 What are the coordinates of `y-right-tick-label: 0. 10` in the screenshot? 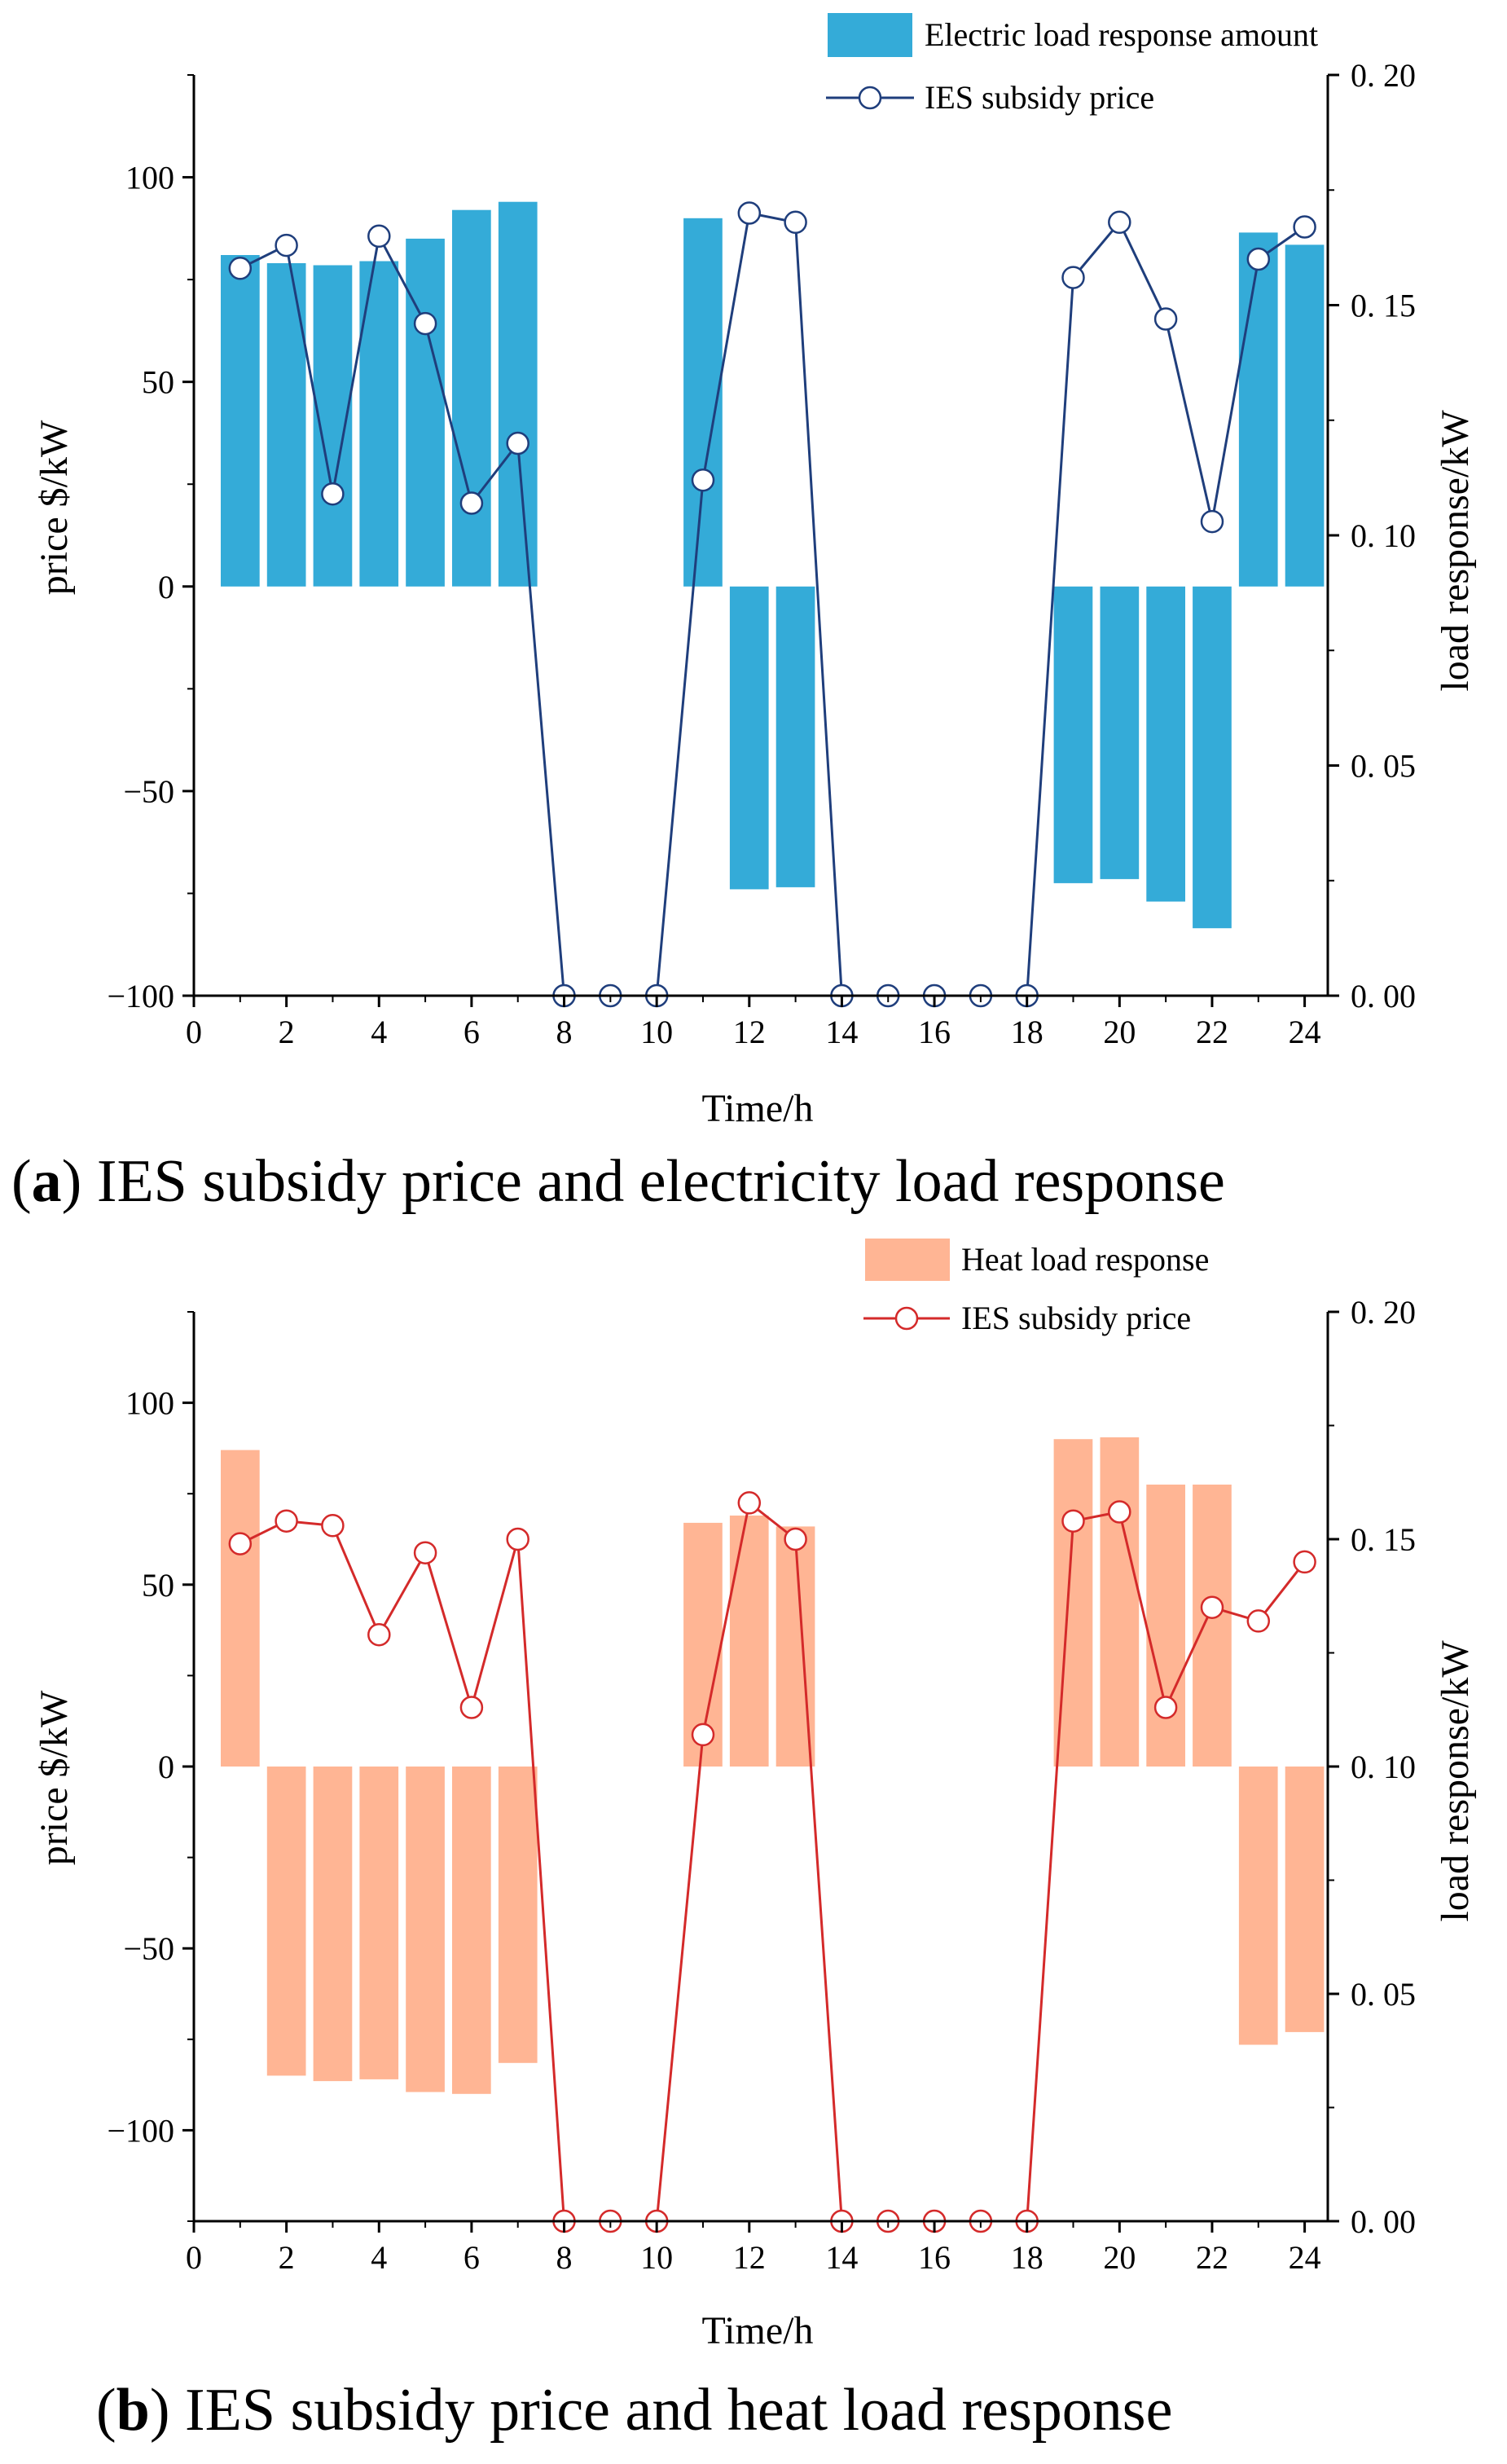 It's located at (1383, 1767).